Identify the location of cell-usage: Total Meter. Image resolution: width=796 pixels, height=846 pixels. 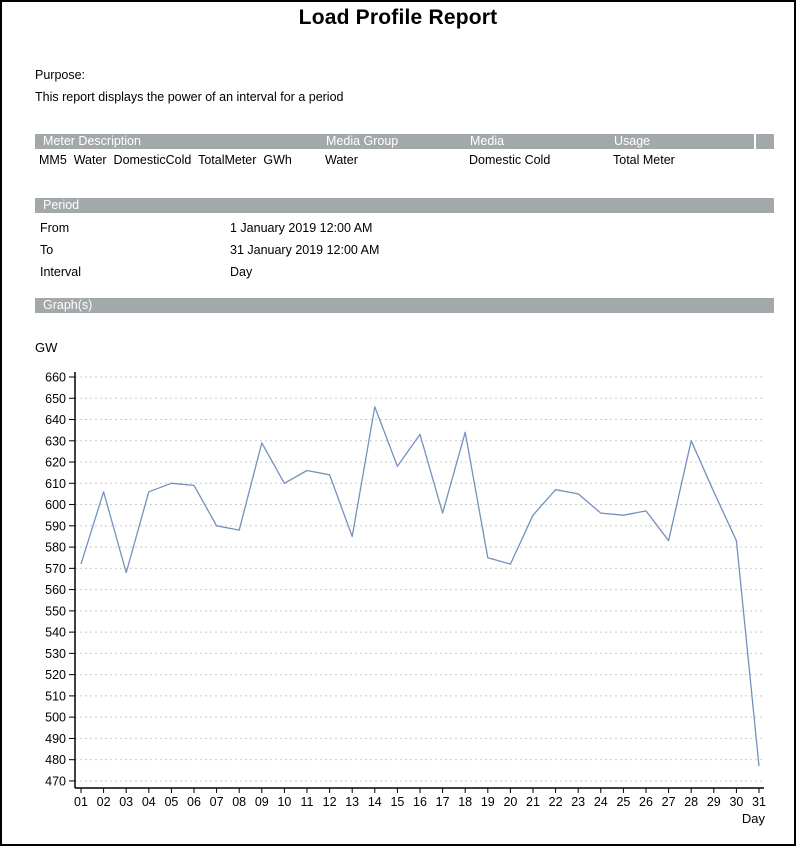
(644, 160).